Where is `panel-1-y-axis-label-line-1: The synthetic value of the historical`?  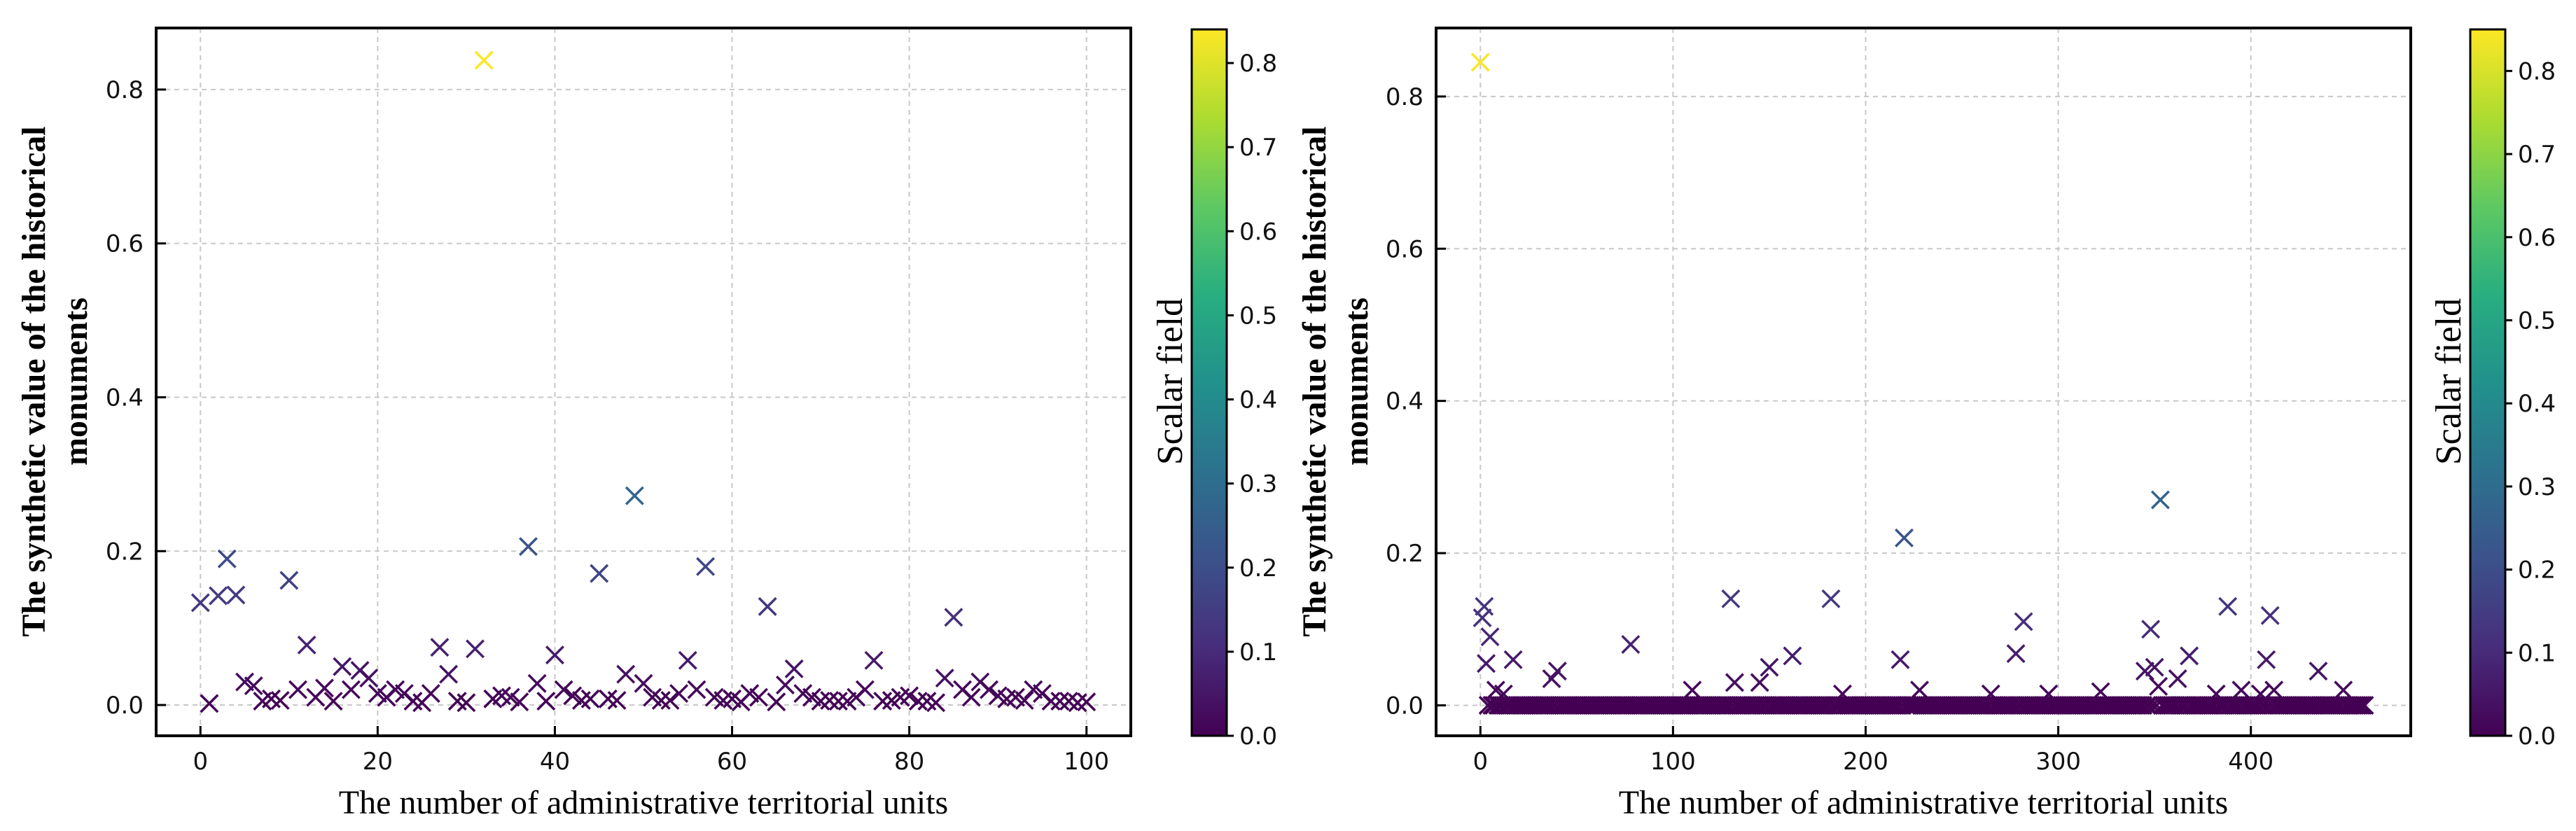
panel-1-y-axis-label-line-1: The synthetic value of the historical is located at coordinates (34, 381).